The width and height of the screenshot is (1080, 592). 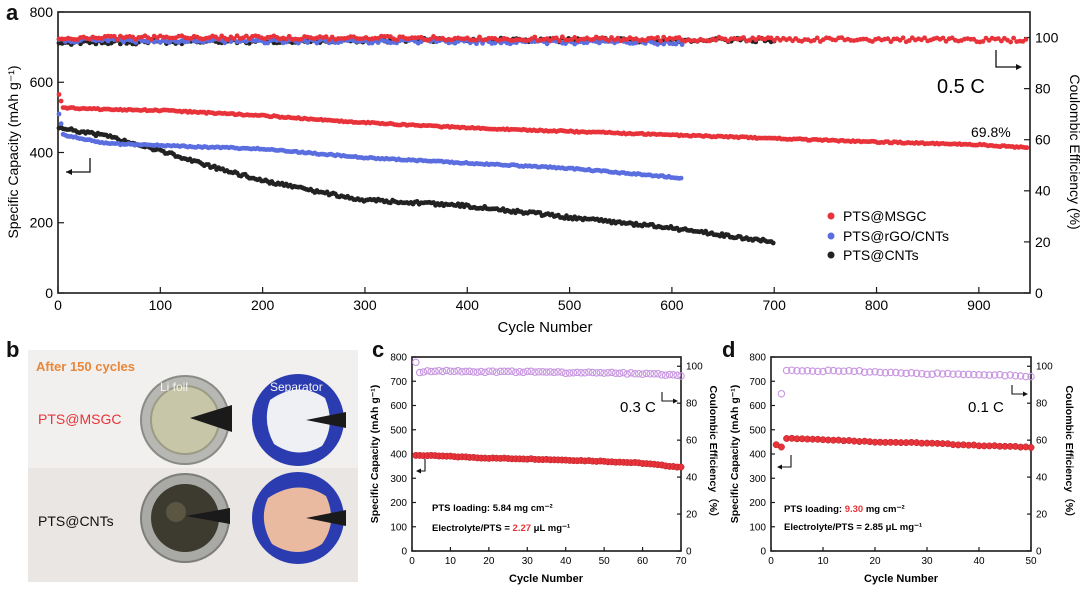 What do you see at coordinates (672, 305) in the screenshot?
I see `x-tick-label: 600` at bounding box center [672, 305].